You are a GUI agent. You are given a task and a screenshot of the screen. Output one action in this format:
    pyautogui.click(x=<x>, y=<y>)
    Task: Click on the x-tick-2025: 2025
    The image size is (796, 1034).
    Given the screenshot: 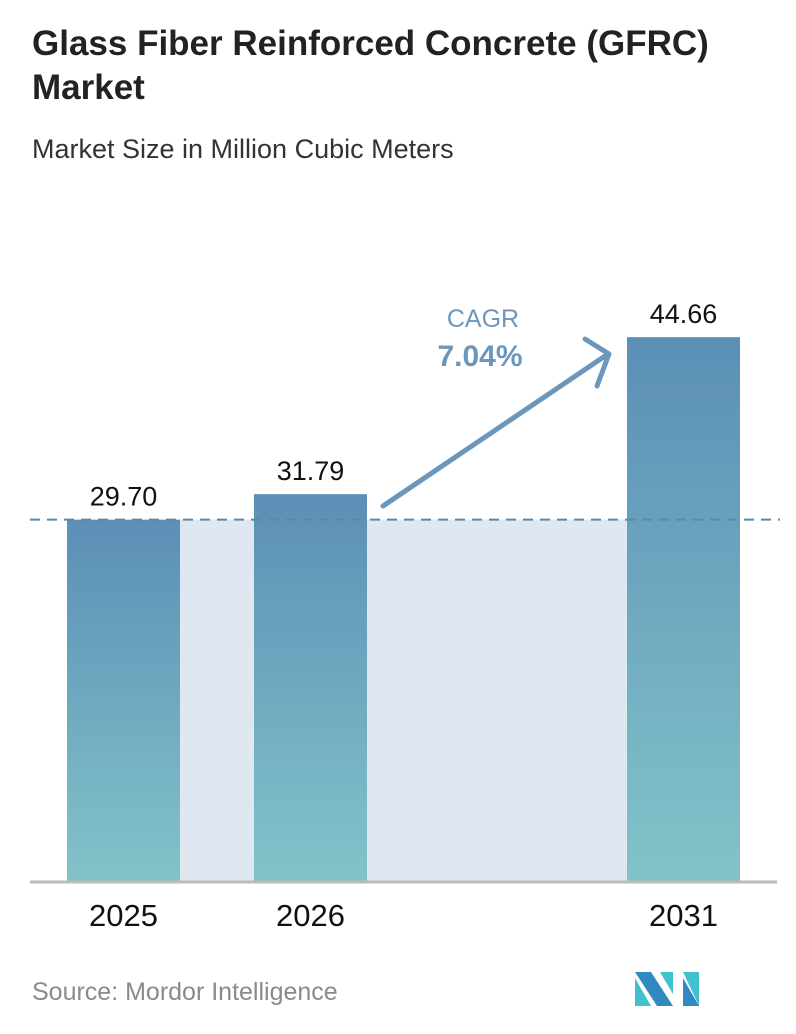 What is the action you would take?
    pyautogui.click(x=123, y=915)
    